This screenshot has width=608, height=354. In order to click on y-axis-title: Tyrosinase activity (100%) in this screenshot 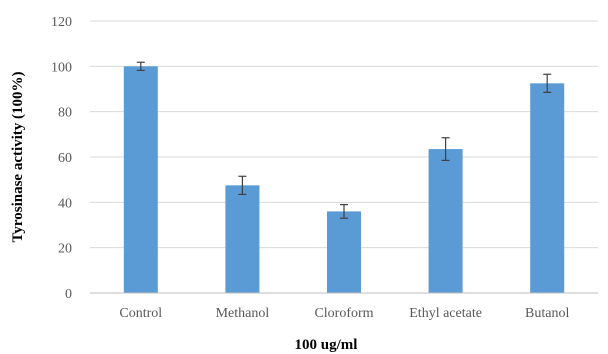, I will do `click(18, 156)`.